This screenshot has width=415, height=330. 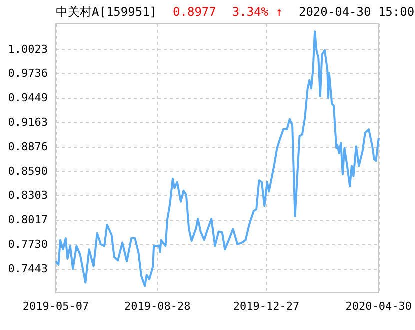 I want to click on y-tick-label: 0.8017, so click(x=28, y=220).